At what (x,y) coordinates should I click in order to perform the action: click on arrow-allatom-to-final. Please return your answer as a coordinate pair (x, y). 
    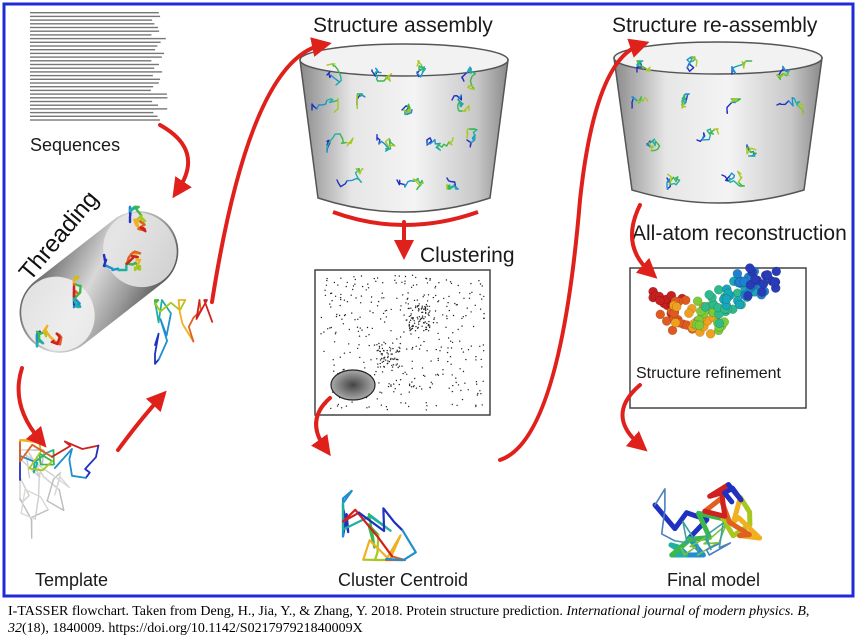
    Looking at the image, I should click on (634, 417).